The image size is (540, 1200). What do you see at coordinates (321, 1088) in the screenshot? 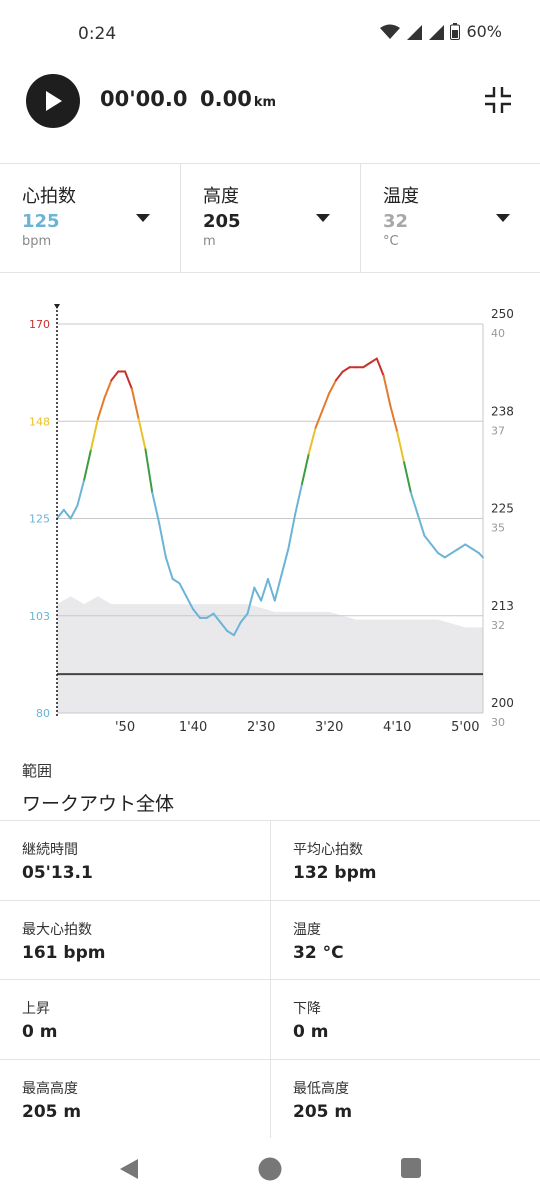
I see `stat-label: 最低高度` at bounding box center [321, 1088].